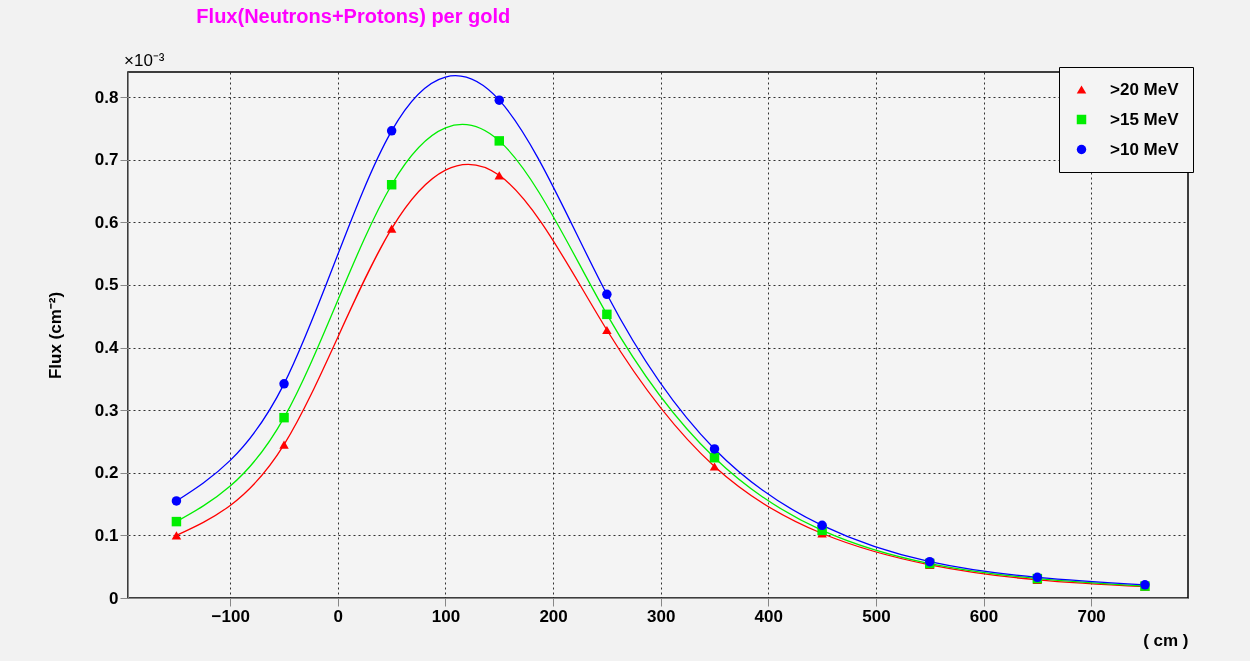 The height and width of the screenshot is (661, 1250). What do you see at coordinates (55, 335) in the screenshot?
I see `y-axis-title: Flux (cm⁻²)` at bounding box center [55, 335].